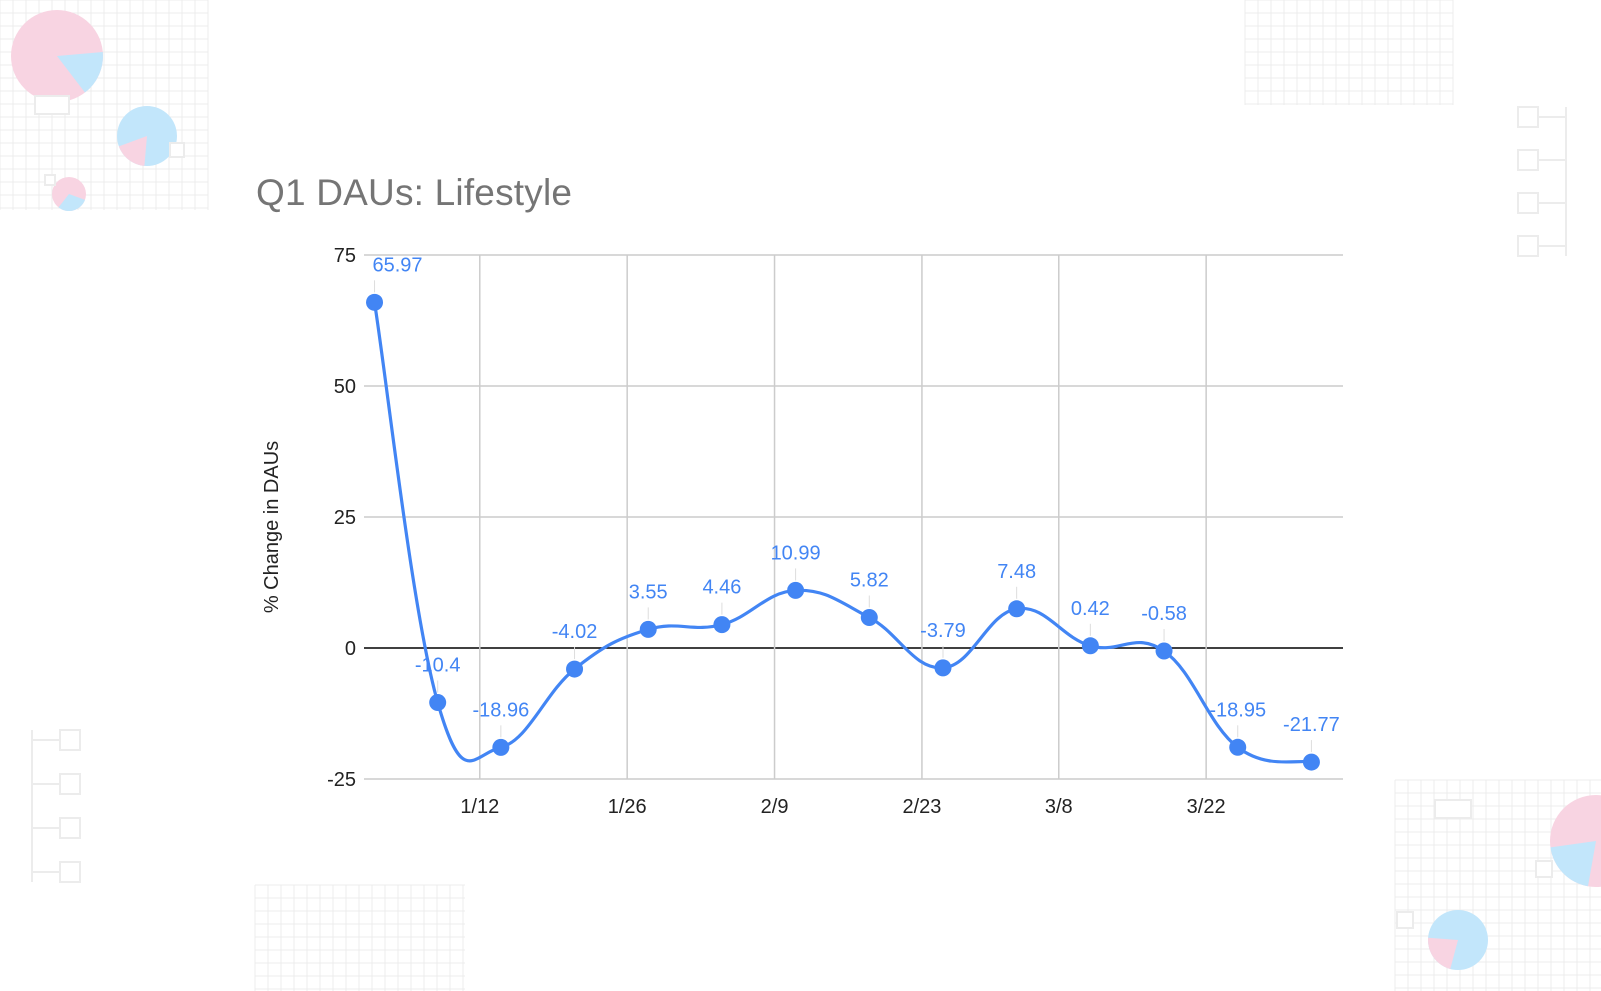 Image resolution: width=1601 pixels, height=991 pixels. I want to click on data-label: -18.96, so click(500, 710).